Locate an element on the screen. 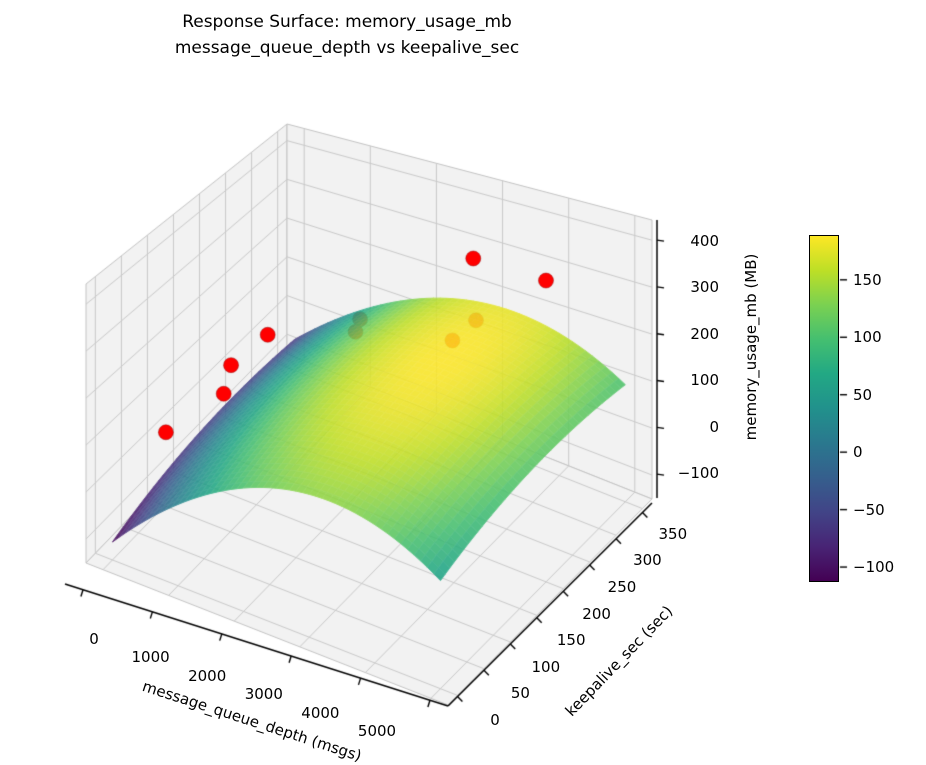 The width and height of the screenshot is (926, 765). y-tick-label: 350 is located at coordinates (673, 533).